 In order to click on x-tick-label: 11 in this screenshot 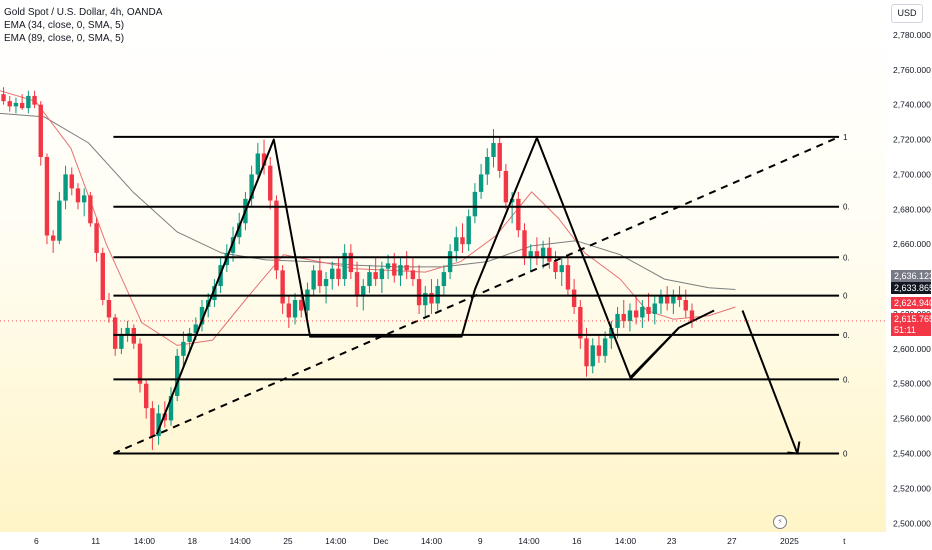, I will do `click(95, 541)`.